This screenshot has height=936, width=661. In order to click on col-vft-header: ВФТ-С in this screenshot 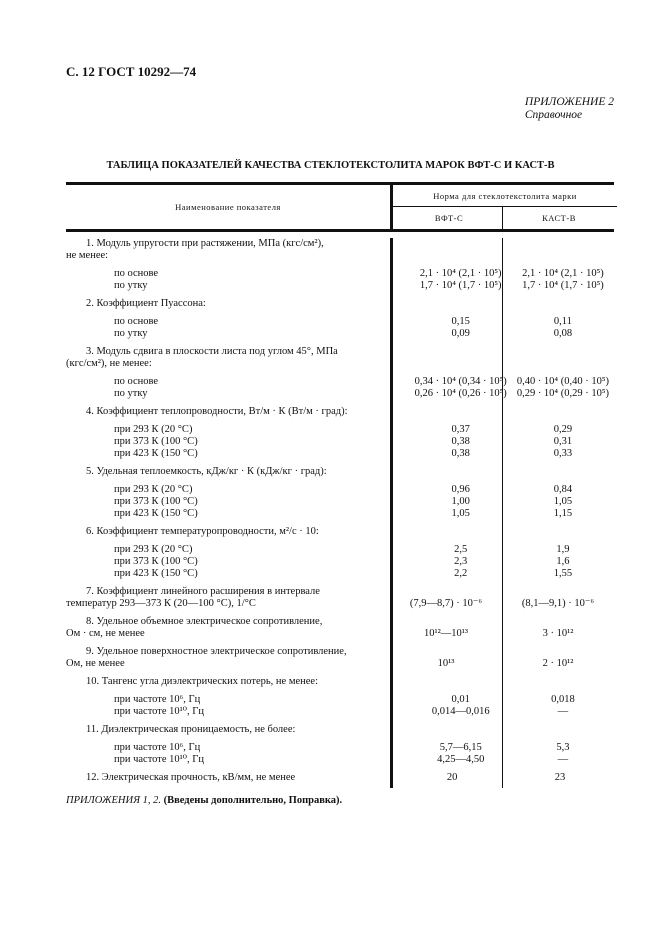, I will do `click(447, 217)`.